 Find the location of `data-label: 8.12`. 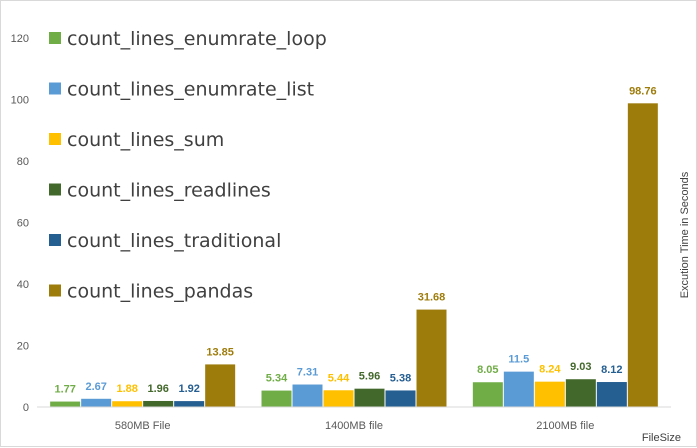

data-label: 8.12 is located at coordinates (611, 370).